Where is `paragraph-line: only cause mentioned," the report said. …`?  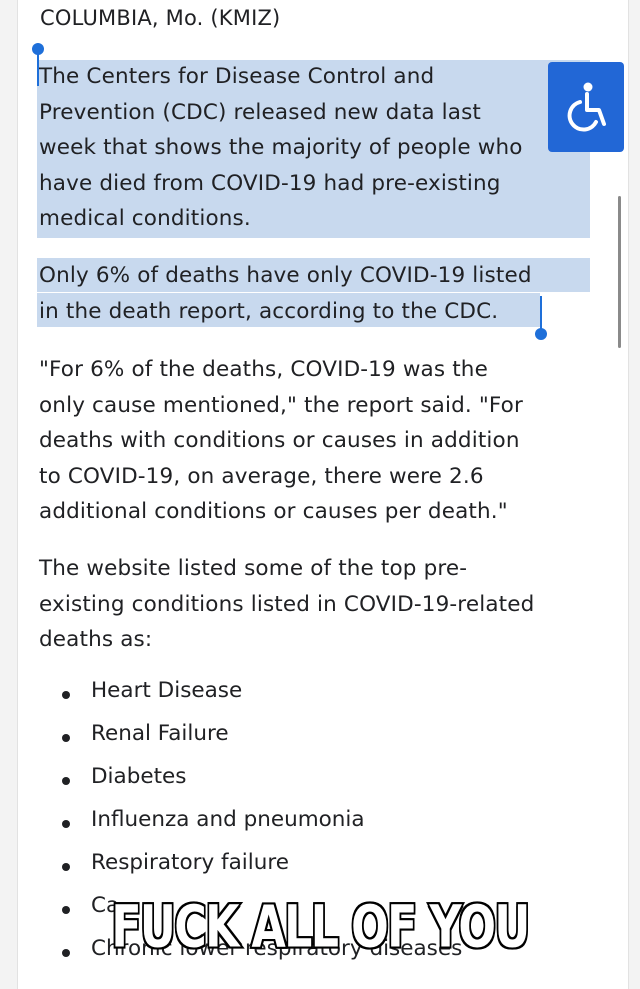 paragraph-line: only cause mentioned," the report said. … is located at coordinates (281, 405).